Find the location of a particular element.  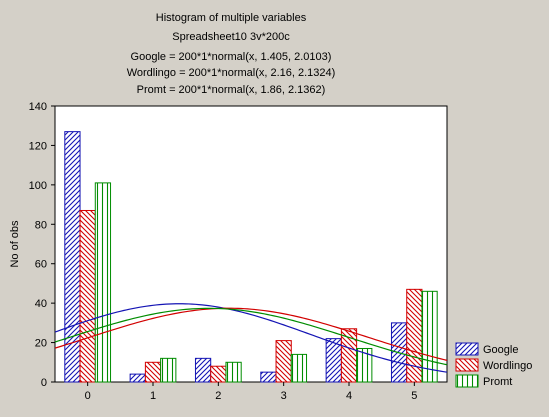

fit-curve-google is located at coordinates (251, 338).